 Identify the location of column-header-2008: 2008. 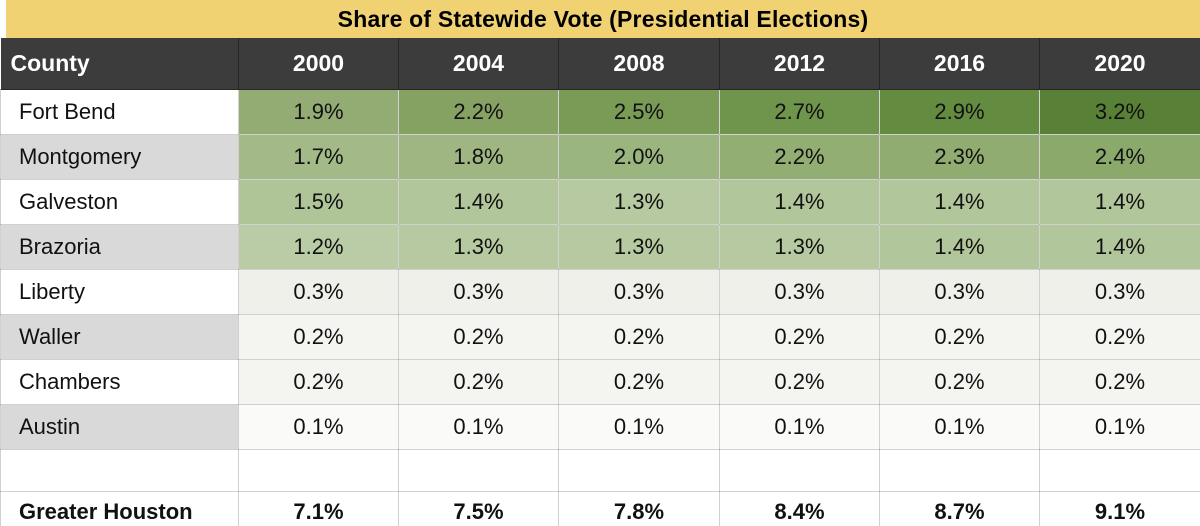
(639, 64).